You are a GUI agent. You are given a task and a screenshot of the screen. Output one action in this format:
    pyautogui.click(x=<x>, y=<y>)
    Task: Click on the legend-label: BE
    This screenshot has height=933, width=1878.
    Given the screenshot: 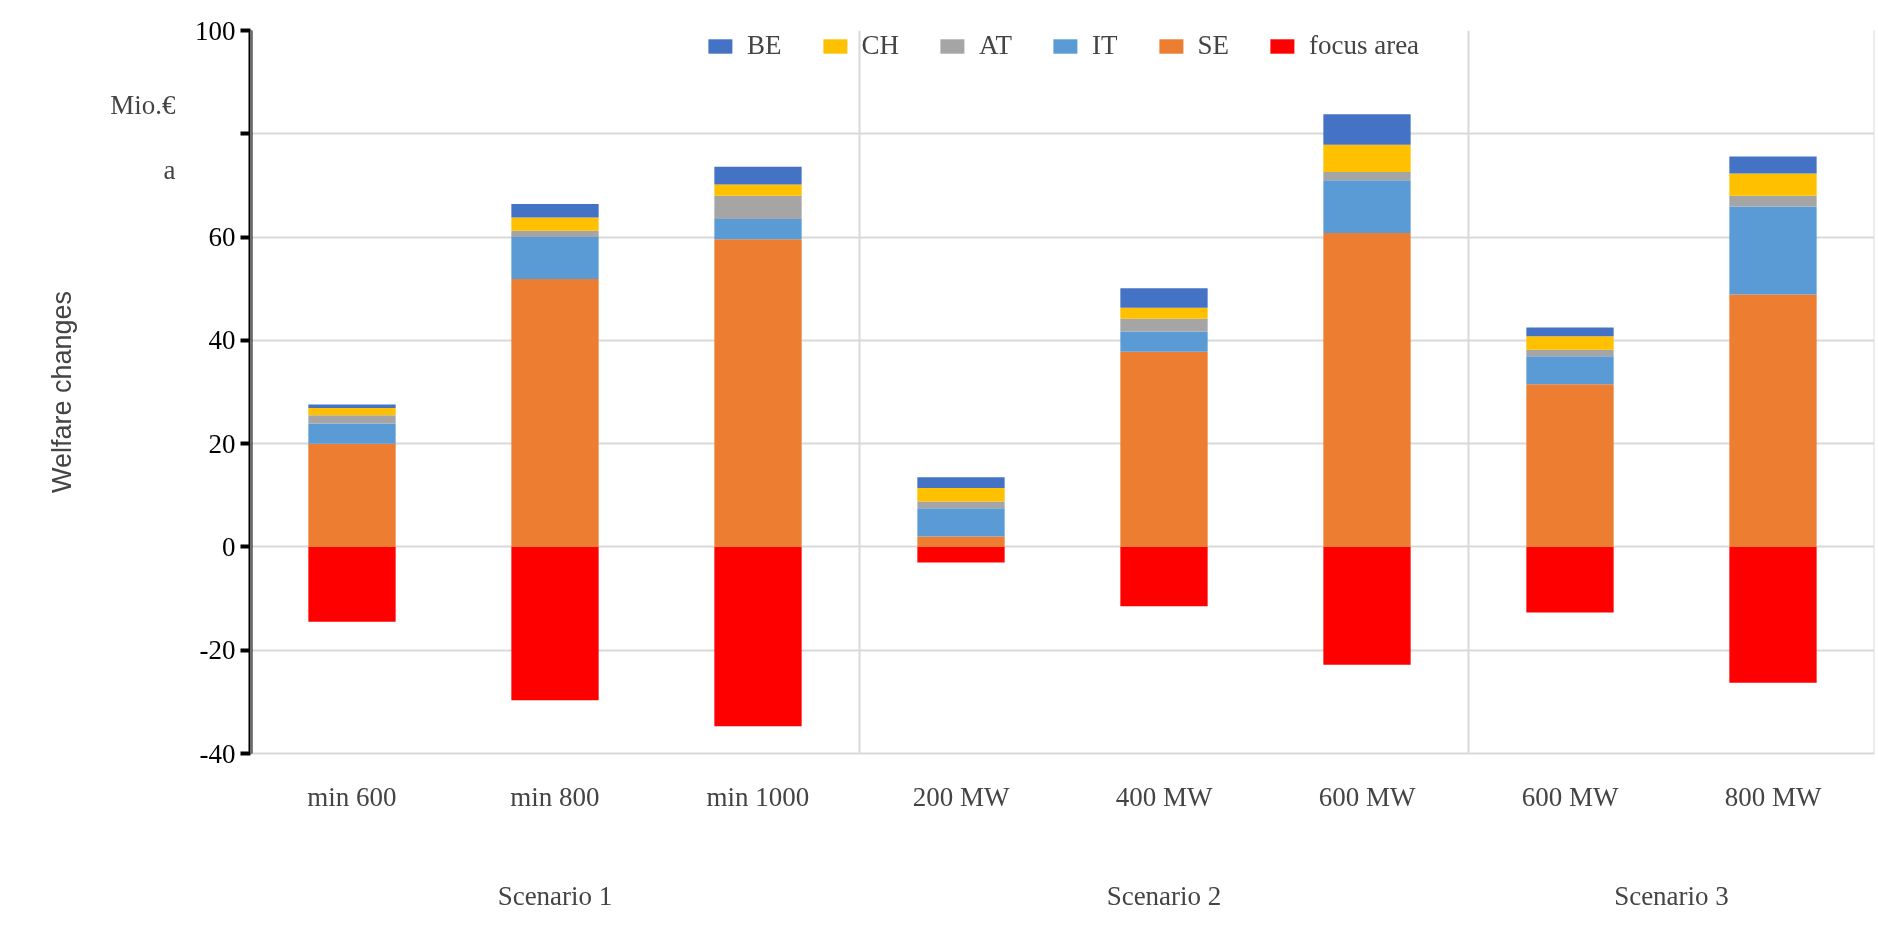 What is the action you would take?
    pyautogui.click(x=764, y=45)
    